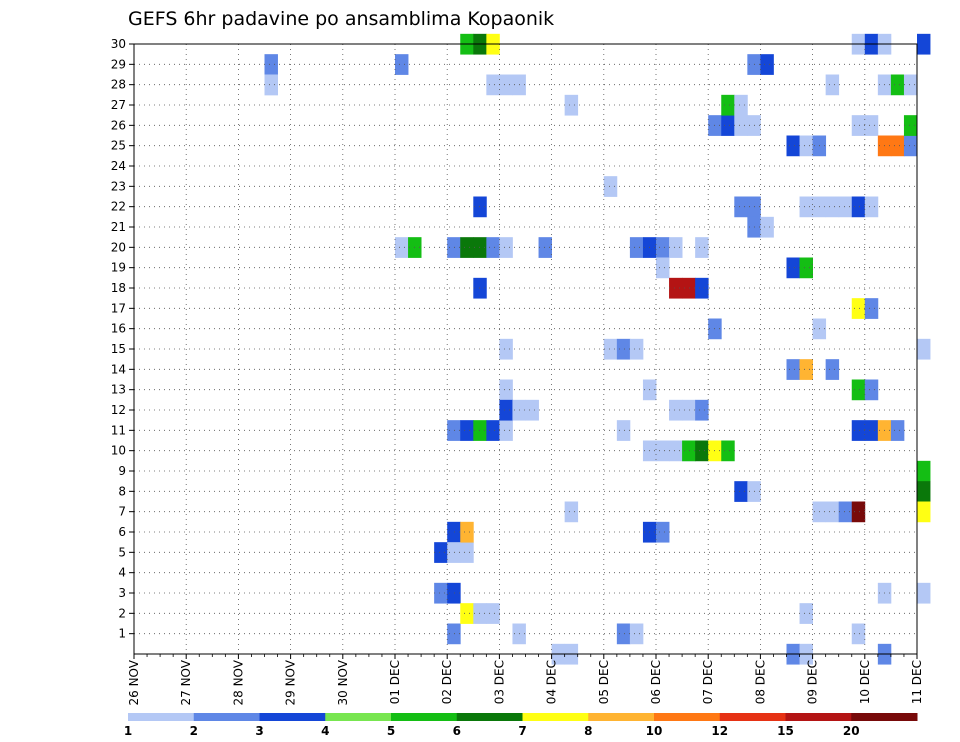 The height and width of the screenshot is (742, 960). What do you see at coordinates (194, 731) in the screenshot?
I see `legend-label: 2` at bounding box center [194, 731].